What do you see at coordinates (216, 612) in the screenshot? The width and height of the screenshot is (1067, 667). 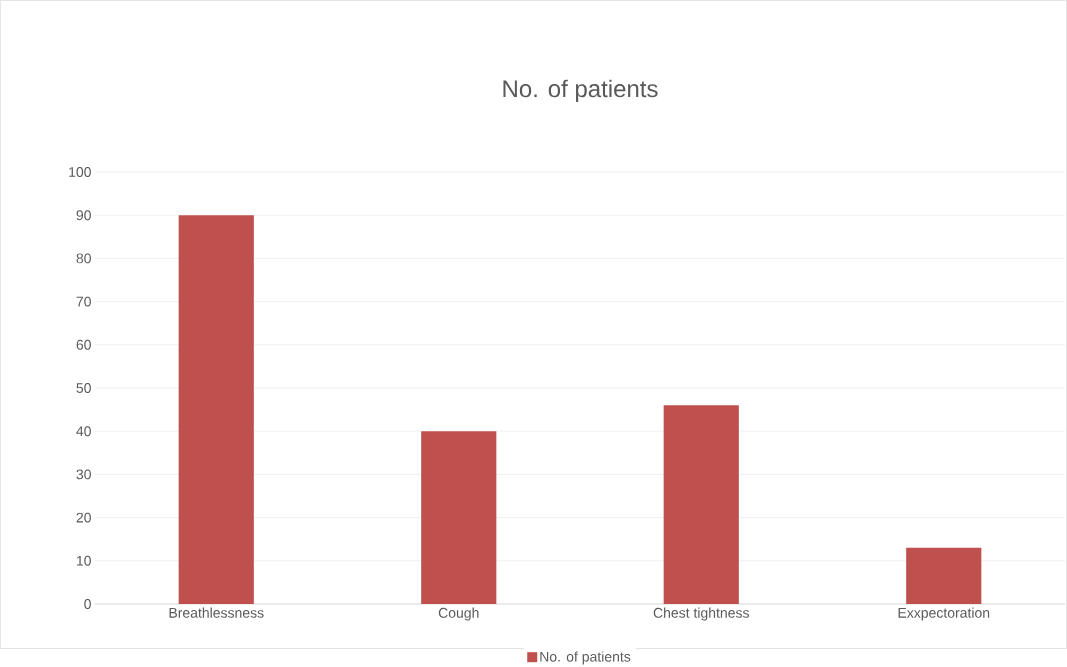 I see `x-tick-label: Breathlessness` at bounding box center [216, 612].